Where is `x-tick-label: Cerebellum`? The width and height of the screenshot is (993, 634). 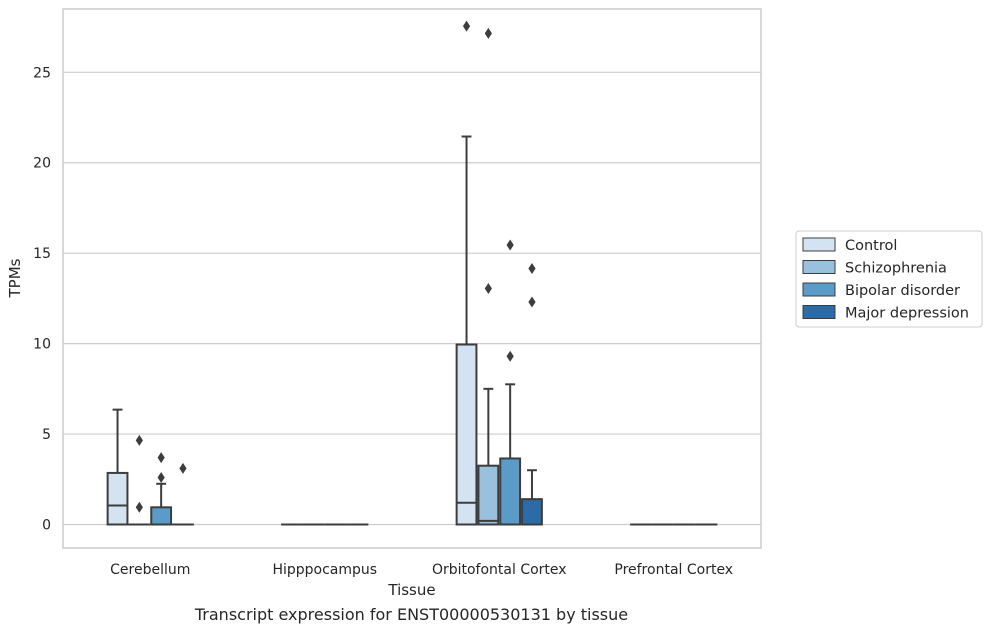 x-tick-label: Cerebellum is located at coordinates (150, 570).